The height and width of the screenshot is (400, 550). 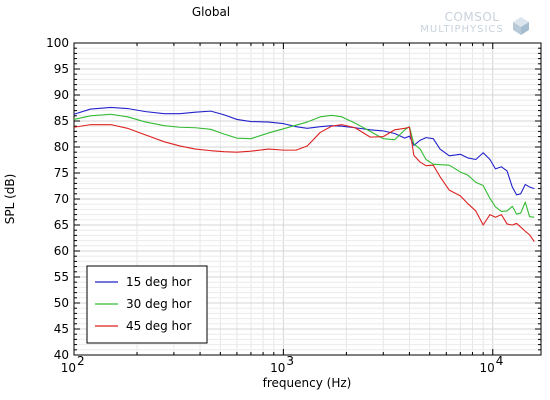 I want to click on x-tick-label: 10 2, so click(x=73, y=364).